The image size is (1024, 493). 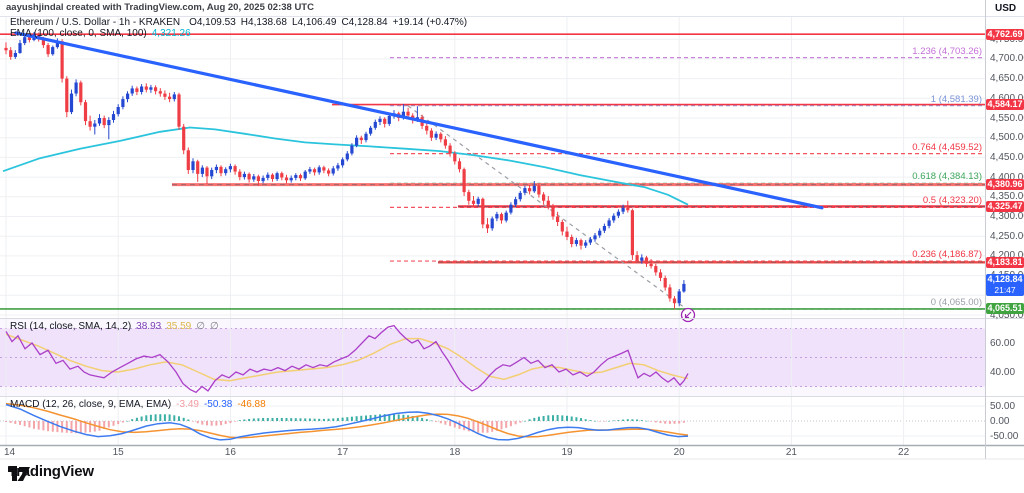 What do you see at coordinates (364, 22) in the screenshot?
I see `ohlc-close: C4,128.84` at bounding box center [364, 22].